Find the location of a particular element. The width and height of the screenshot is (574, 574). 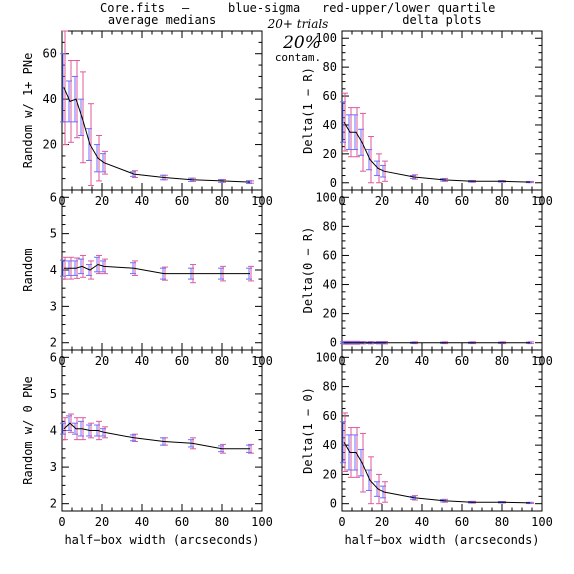

header-dash: – is located at coordinates (186, 8).